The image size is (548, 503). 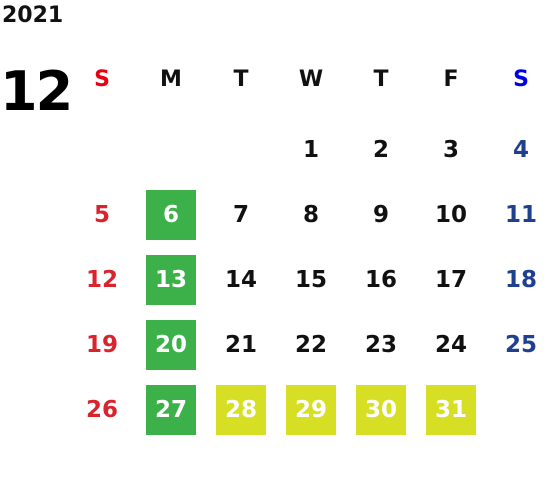 I want to click on weekday-label-fri: F, so click(x=451, y=79).